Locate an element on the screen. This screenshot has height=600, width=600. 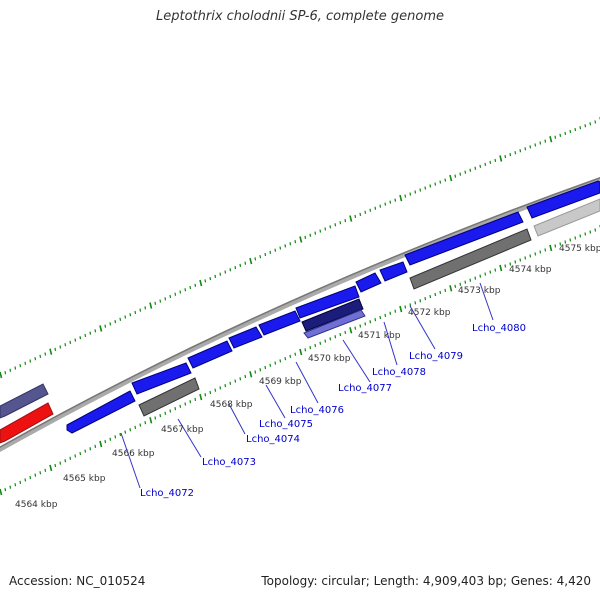
gene-label: Lcho_4078 is located at coordinates (399, 372).